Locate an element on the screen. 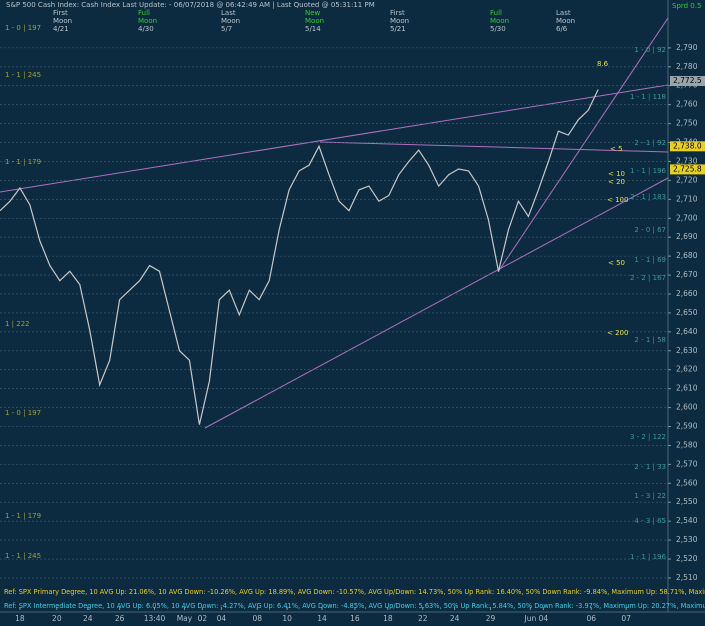  annotation: < 20 is located at coordinates (616, 182).